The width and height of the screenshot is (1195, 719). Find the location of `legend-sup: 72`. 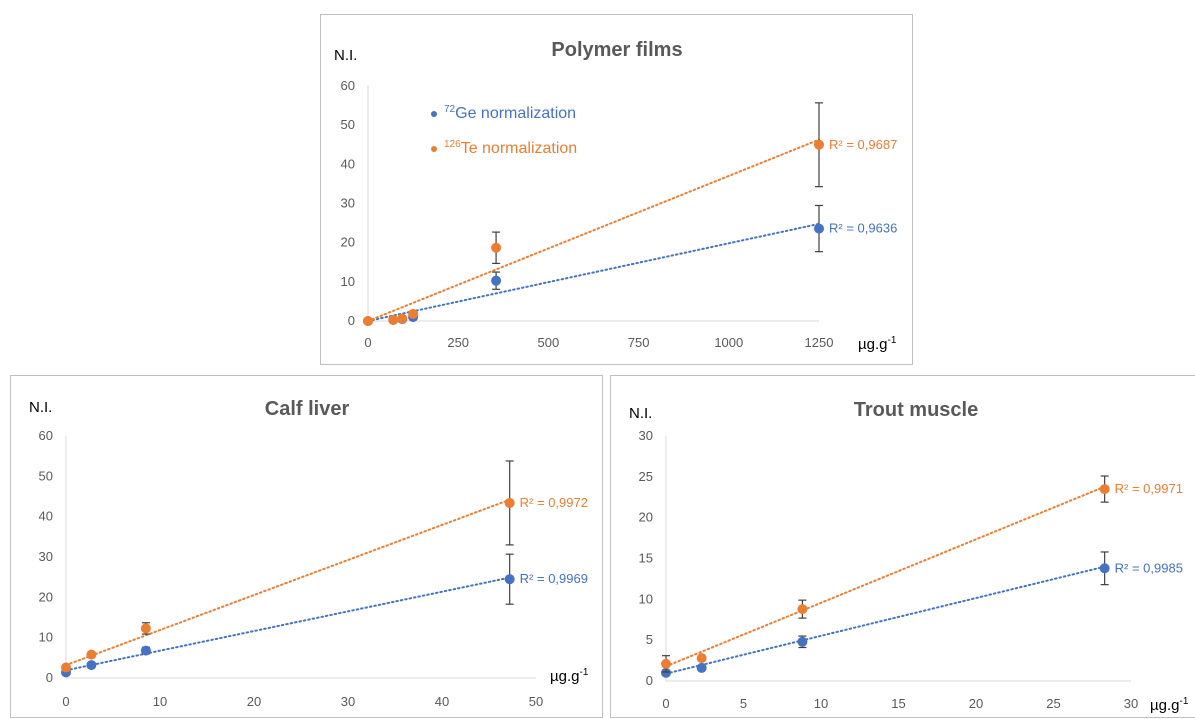

legend-sup: 72 is located at coordinates (450, 109).